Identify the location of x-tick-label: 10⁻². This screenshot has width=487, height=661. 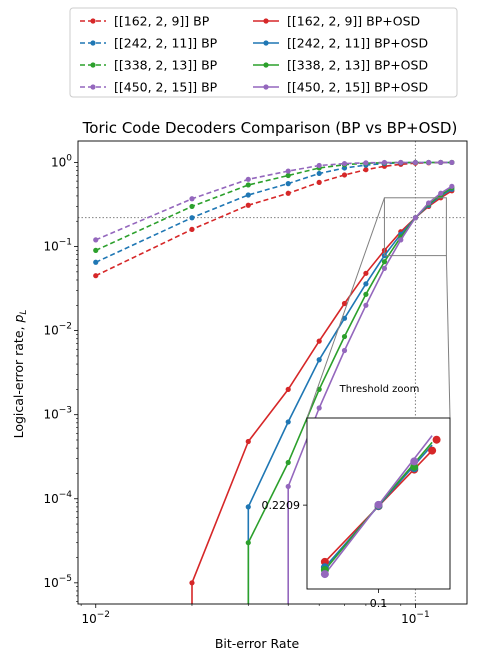
(95, 618).